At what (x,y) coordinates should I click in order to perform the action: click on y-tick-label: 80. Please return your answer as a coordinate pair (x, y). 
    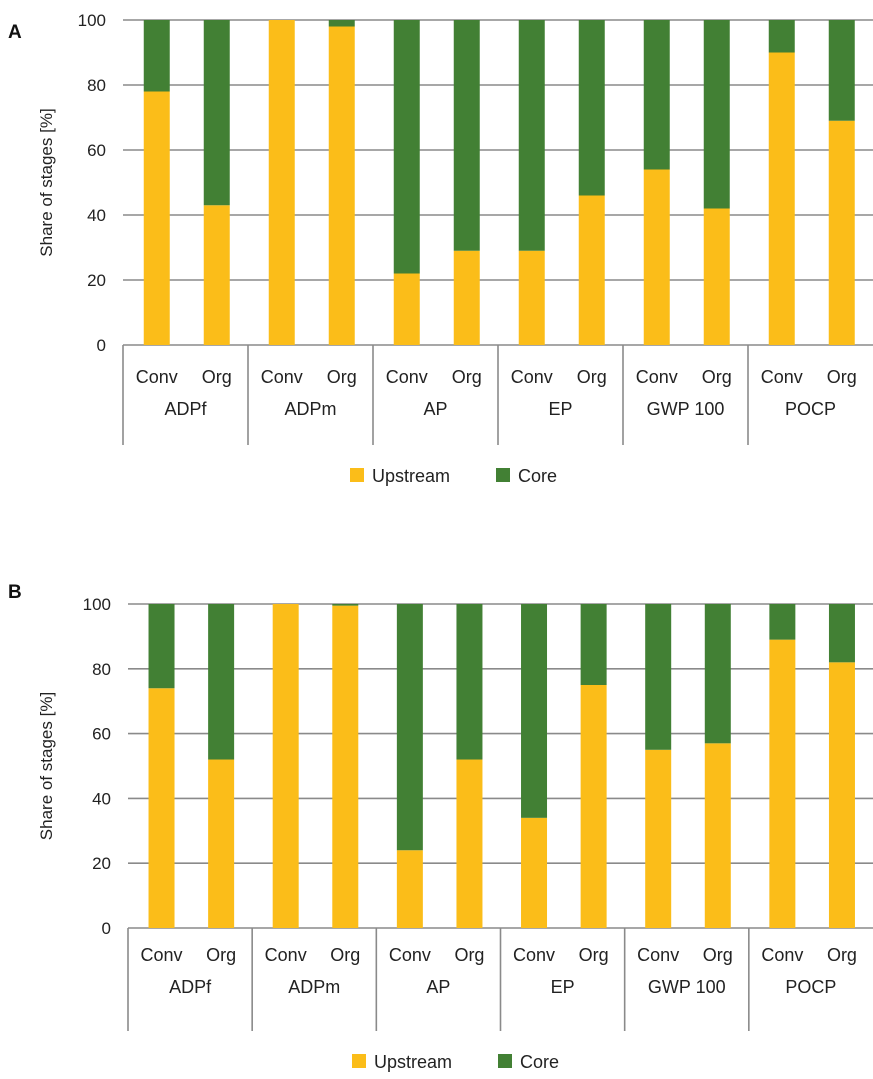
    Looking at the image, I should click on (101, 669).